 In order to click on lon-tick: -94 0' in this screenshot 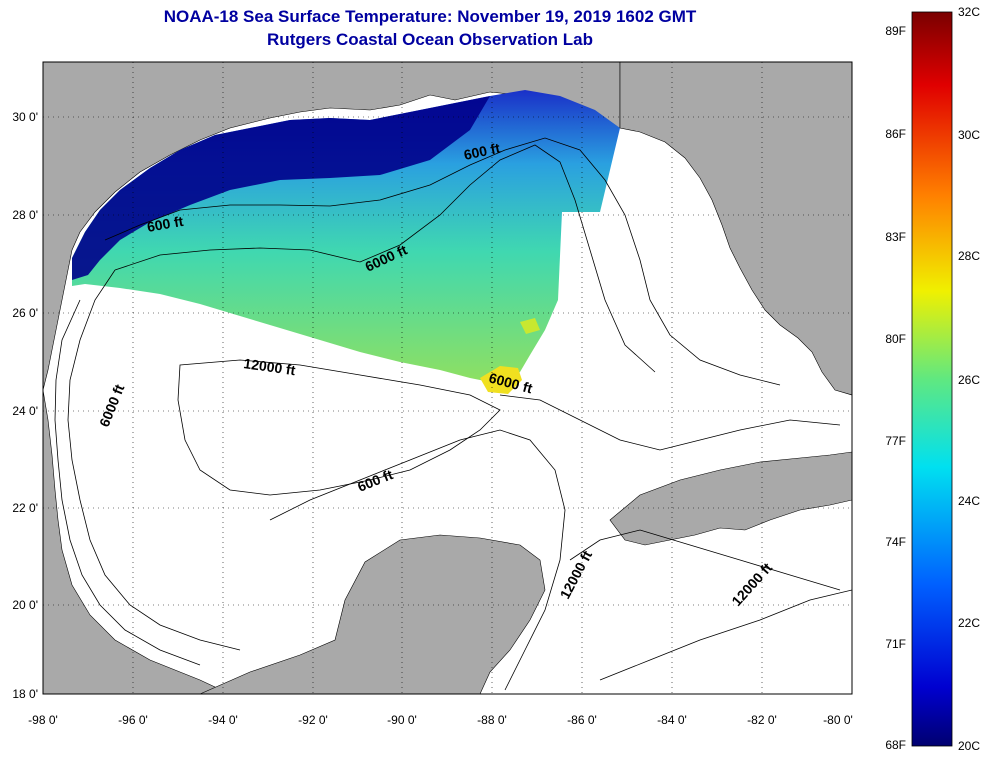, I will do `click(223, 720)`.